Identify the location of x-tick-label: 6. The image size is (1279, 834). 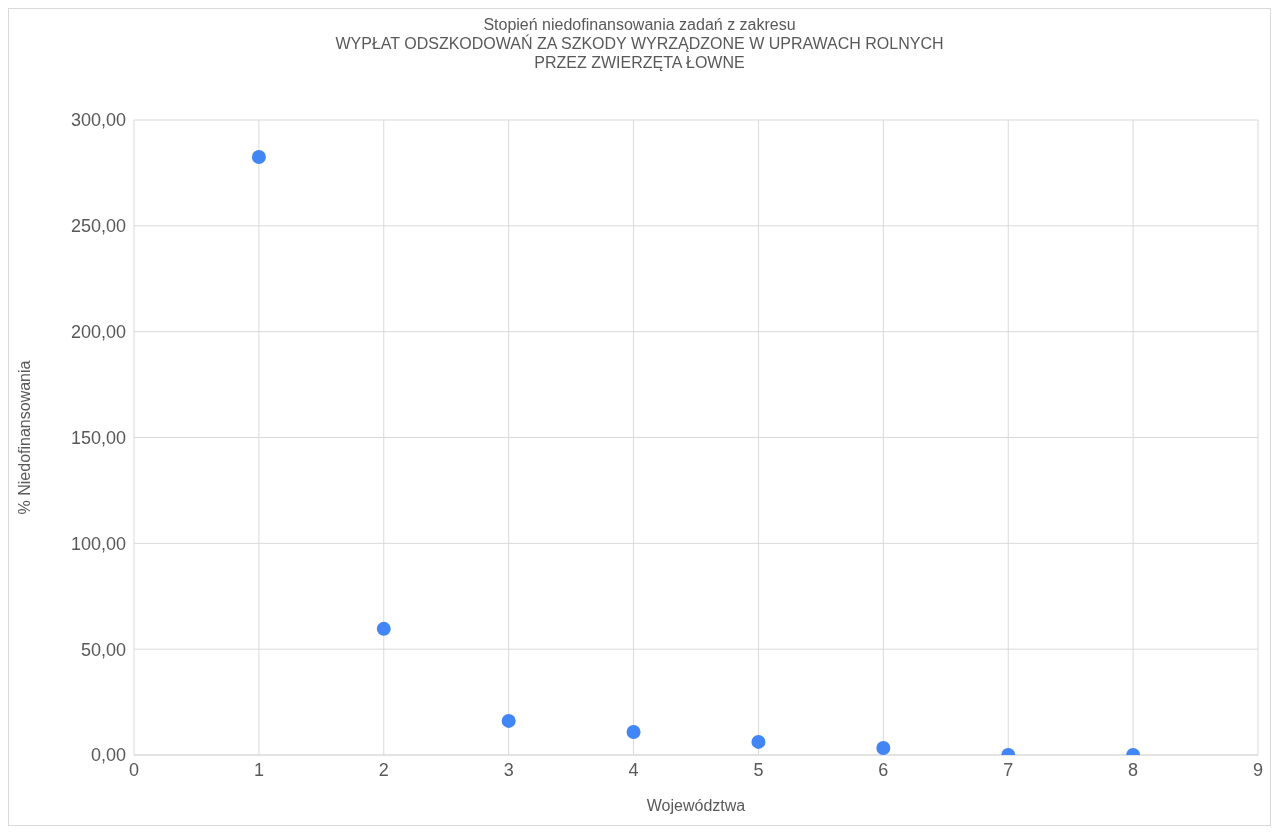
(883, 769).